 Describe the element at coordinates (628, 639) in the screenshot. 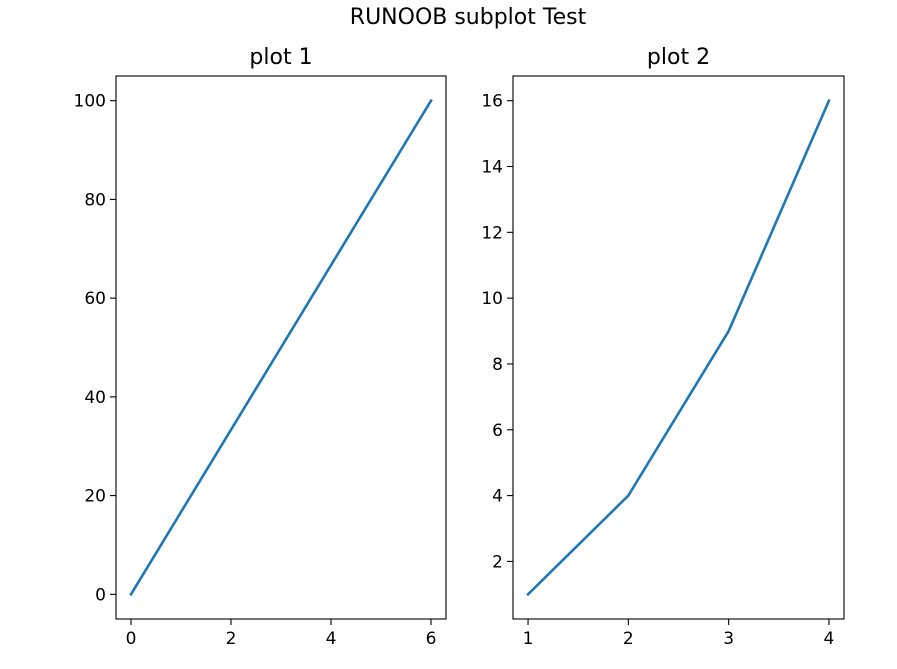

I see `subplot-2-x-tick-label: 2` at that location.